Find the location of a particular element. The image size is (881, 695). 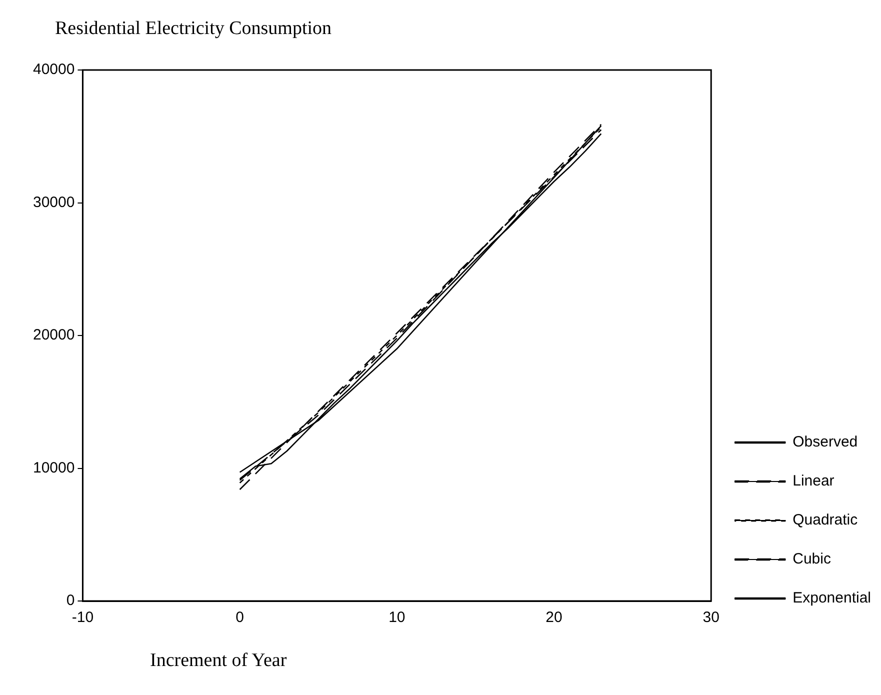

x-tick-label: 30 is located at coordinates (711, 617).